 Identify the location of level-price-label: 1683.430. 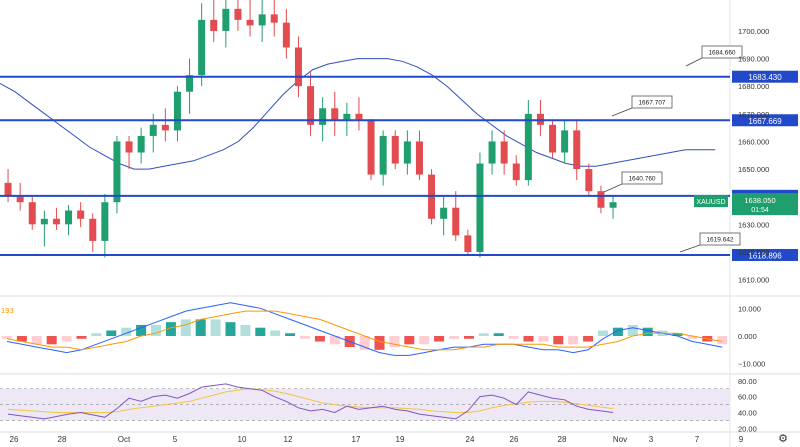
(765, 77).